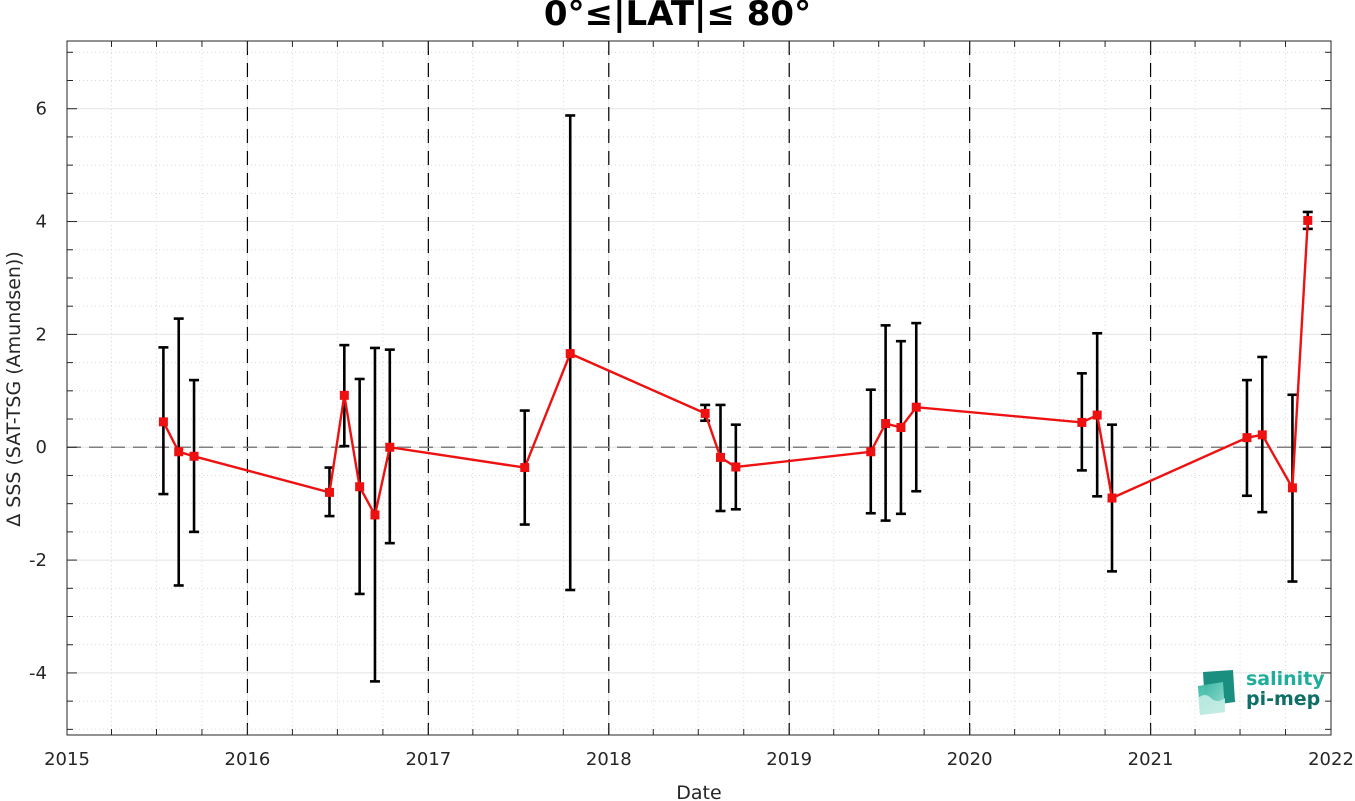 The image size is (1355, 801). Describe the element at coordinates (38, 673) in the screenshot. I see `y-tick-label: -4` at that location.